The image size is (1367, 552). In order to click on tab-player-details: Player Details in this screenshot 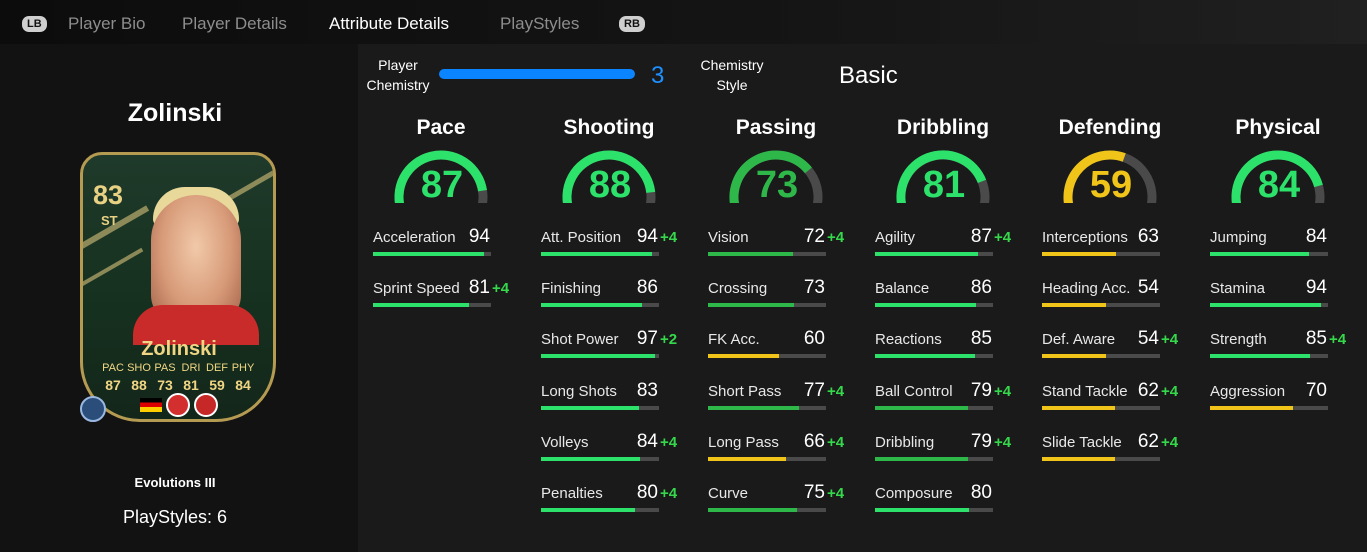, I will do `click(234, 23)`.